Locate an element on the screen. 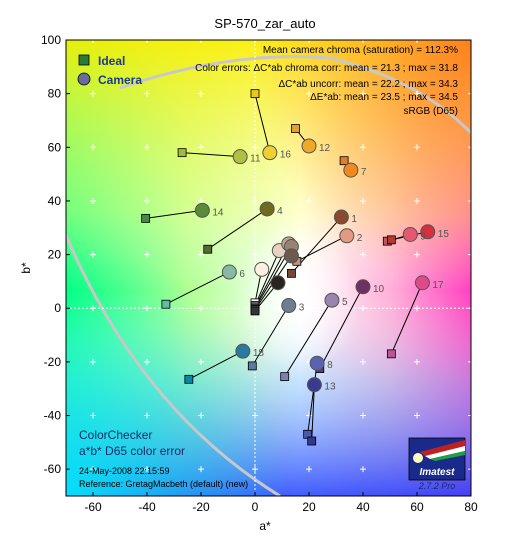 This screenshot has height=560, width=520. annotation-mean-chroma: Mean camera chroma (saturation) = 112.3% is located at coordinates (360, 50).